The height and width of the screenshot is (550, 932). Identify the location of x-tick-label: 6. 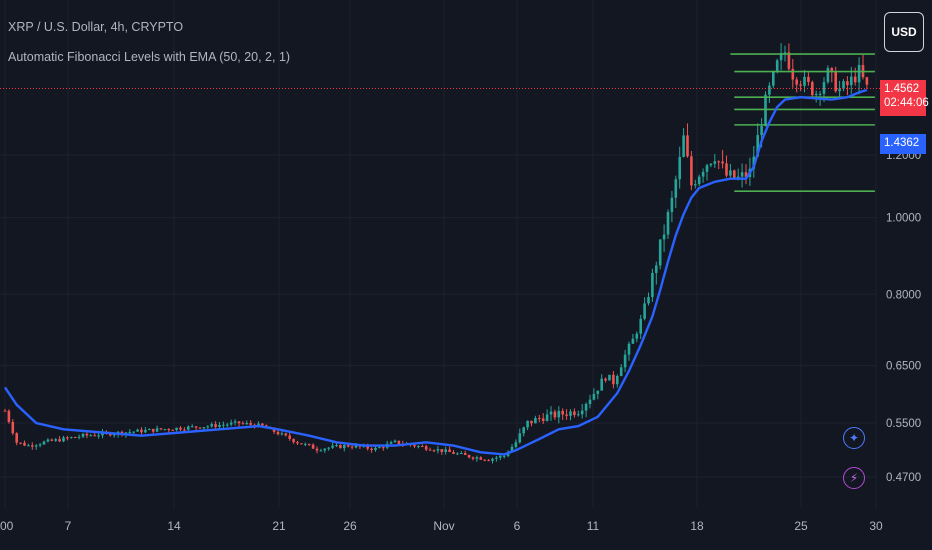
(517, 526).